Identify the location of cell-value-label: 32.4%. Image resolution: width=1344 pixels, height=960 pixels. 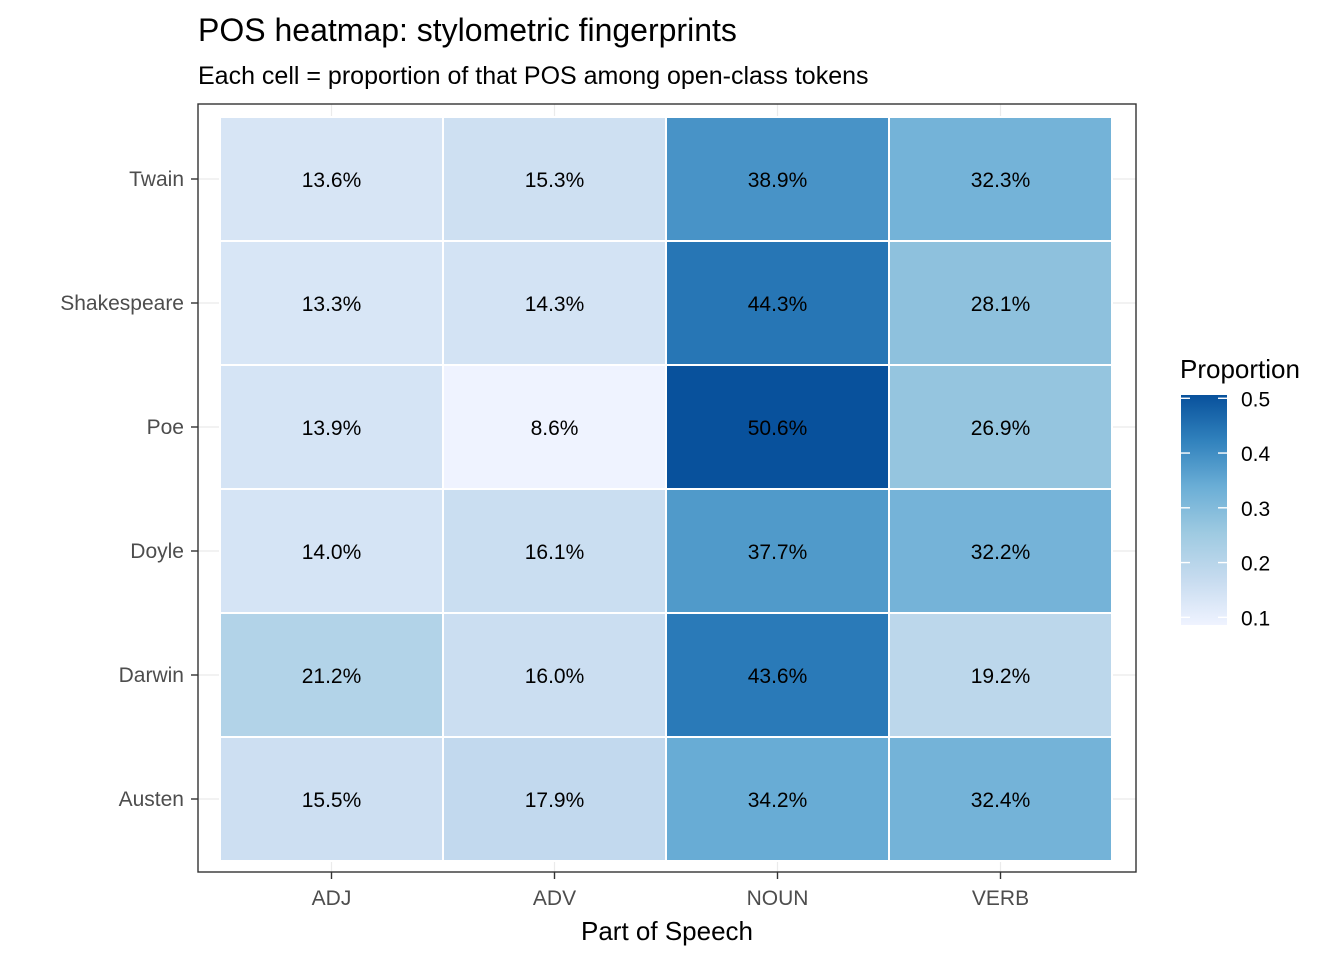
(1001, 800).